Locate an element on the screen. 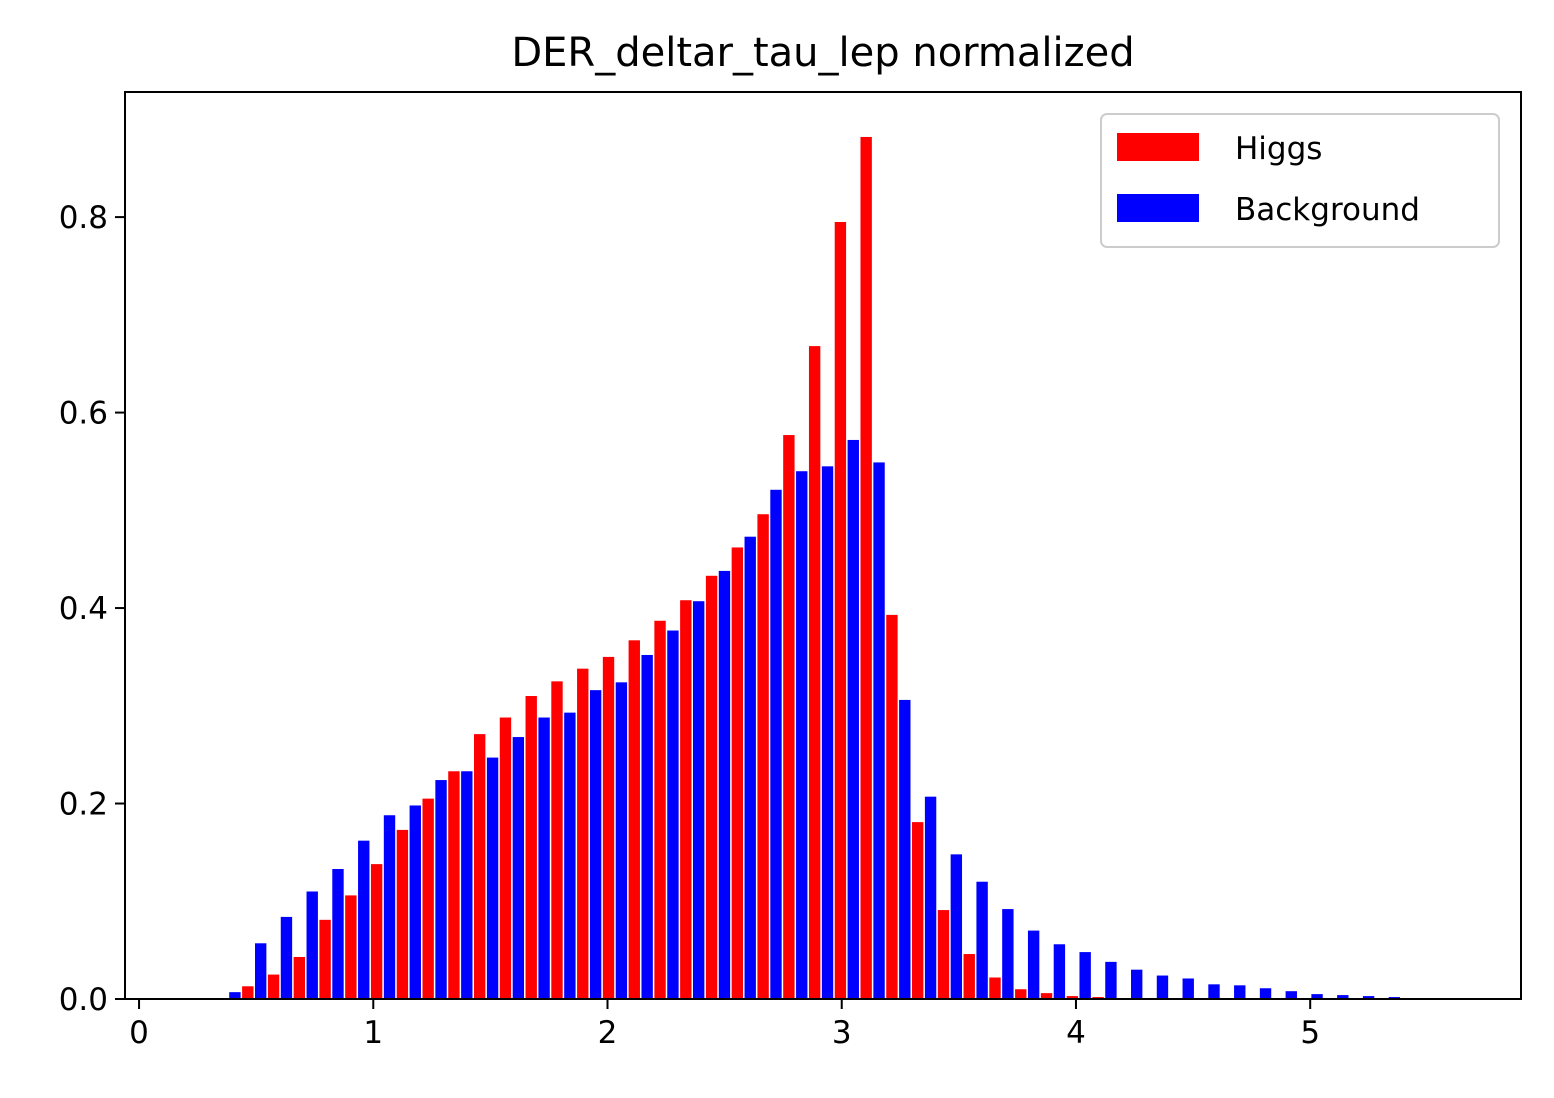 This screenshot has height=1098, width=1554. y-tick-label: 0.4 is located at coordinates (83, 609).